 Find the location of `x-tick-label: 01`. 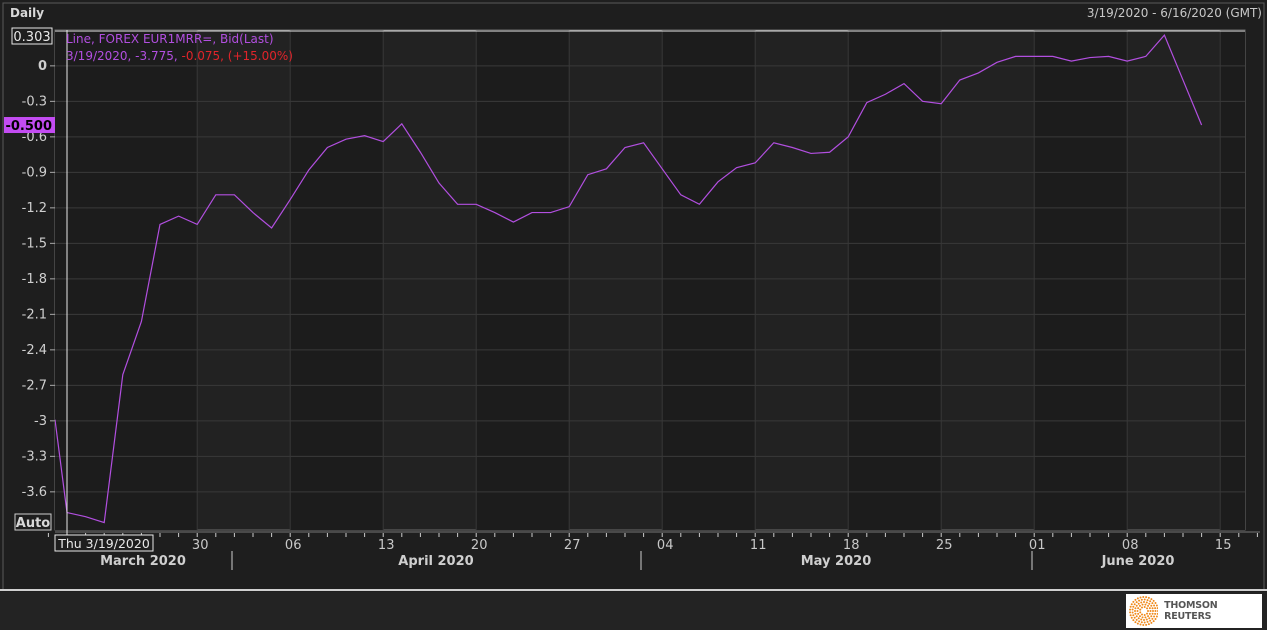

x-tick-label: 01 is located at coordinates (1037, 545).